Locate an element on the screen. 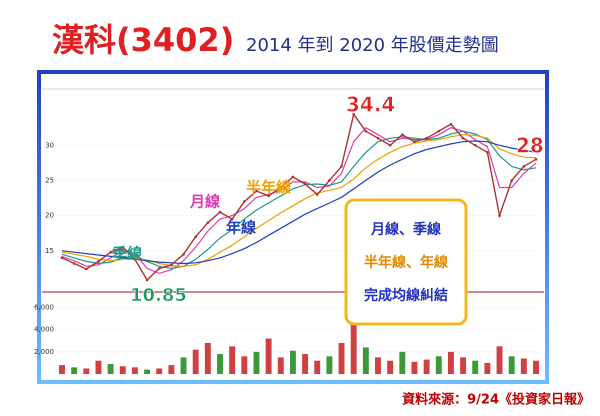 Image resolution: width=600 pixels, height=416 pixels. y-tick-label: 25 is located at coordinates (49, 180).